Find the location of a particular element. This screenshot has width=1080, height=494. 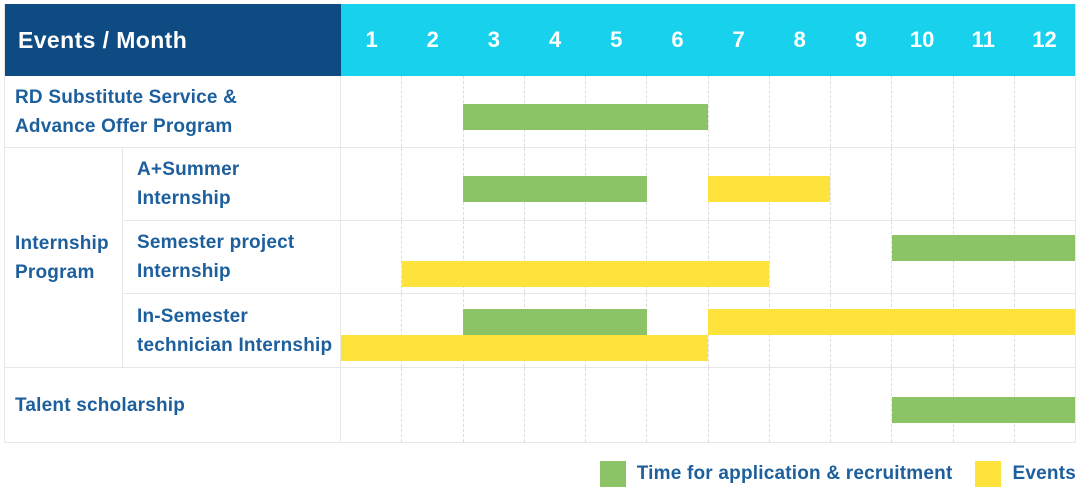

row-timeline-semester-project-internship is located at coordinates (708, 257).